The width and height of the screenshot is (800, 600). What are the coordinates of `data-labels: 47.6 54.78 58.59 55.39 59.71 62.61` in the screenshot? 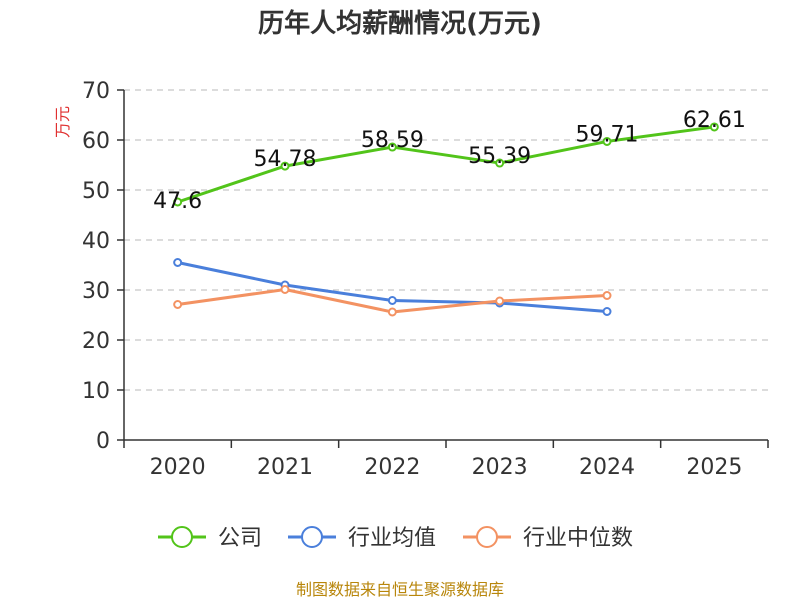 It's located at (449, 161).